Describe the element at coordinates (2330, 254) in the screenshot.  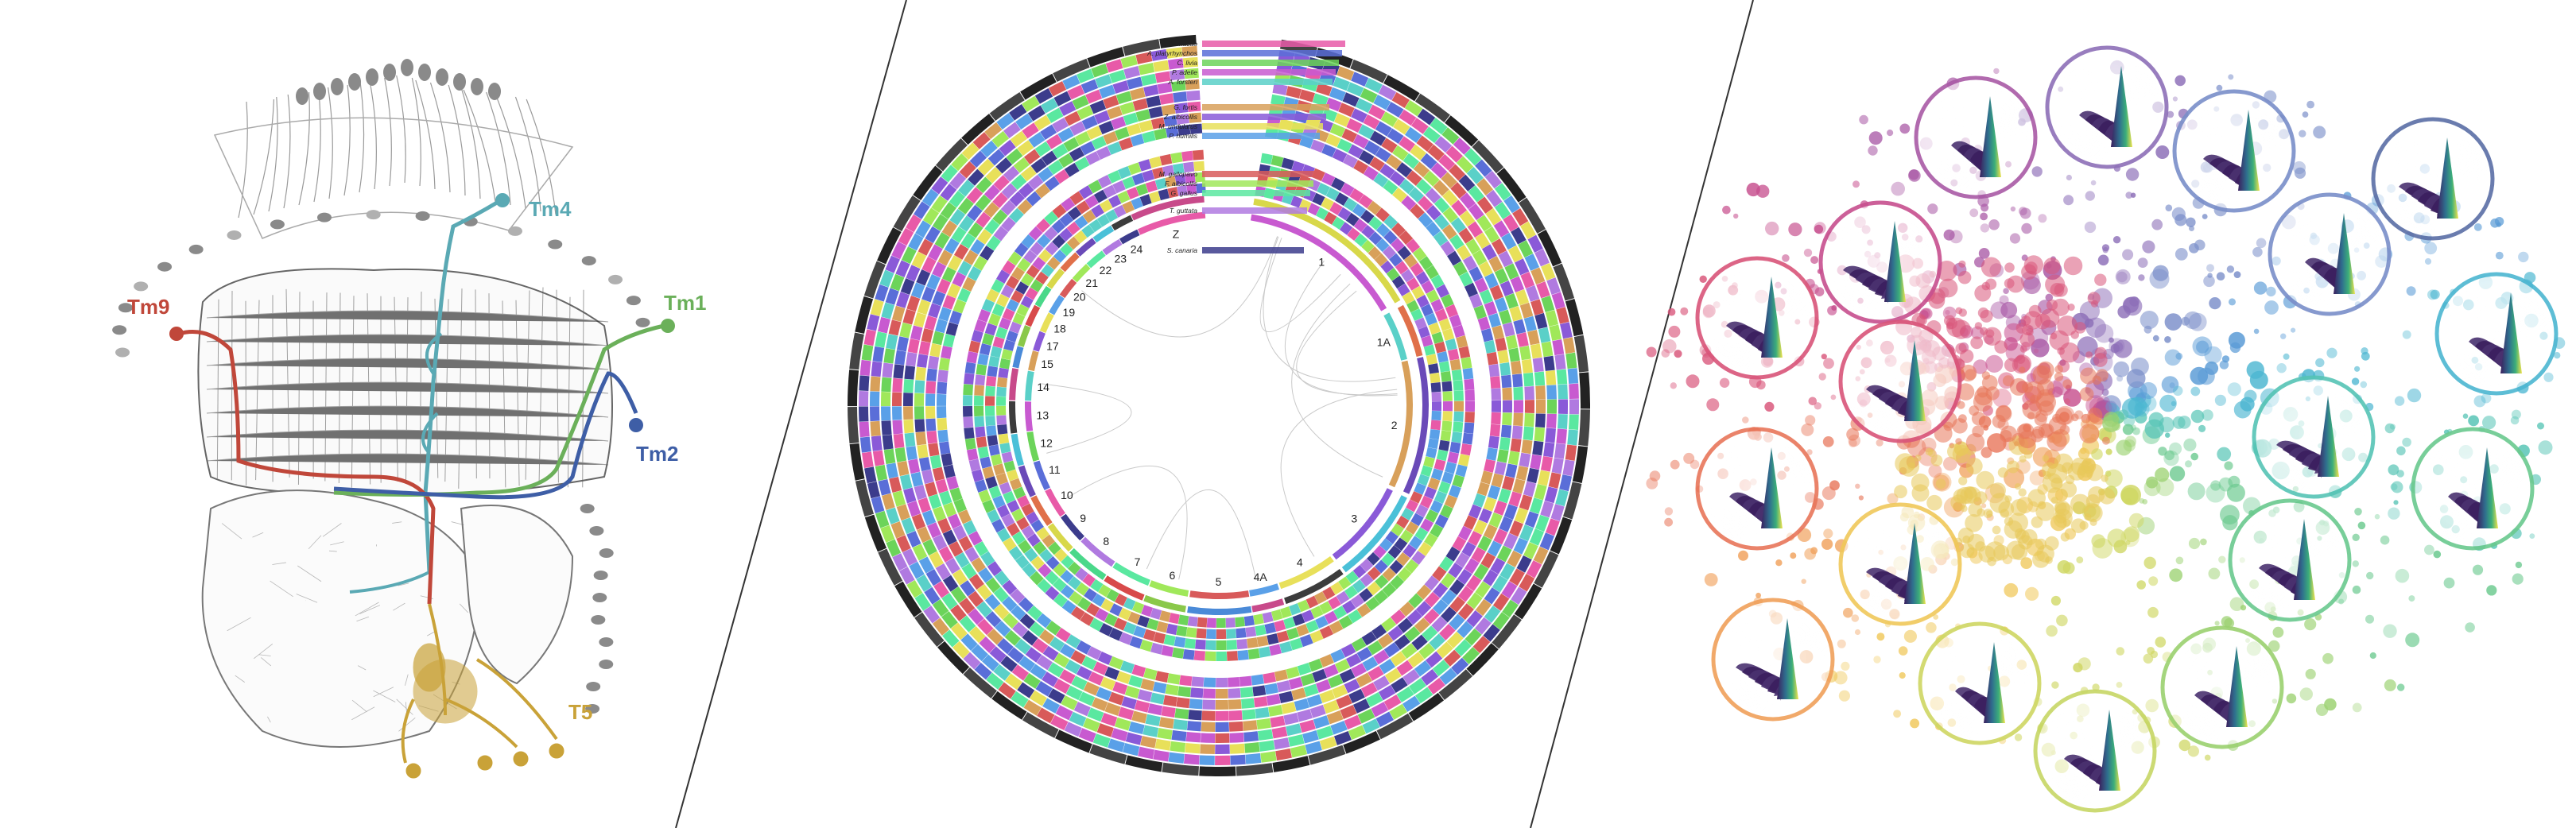
I see `glyph-ring` at that location.